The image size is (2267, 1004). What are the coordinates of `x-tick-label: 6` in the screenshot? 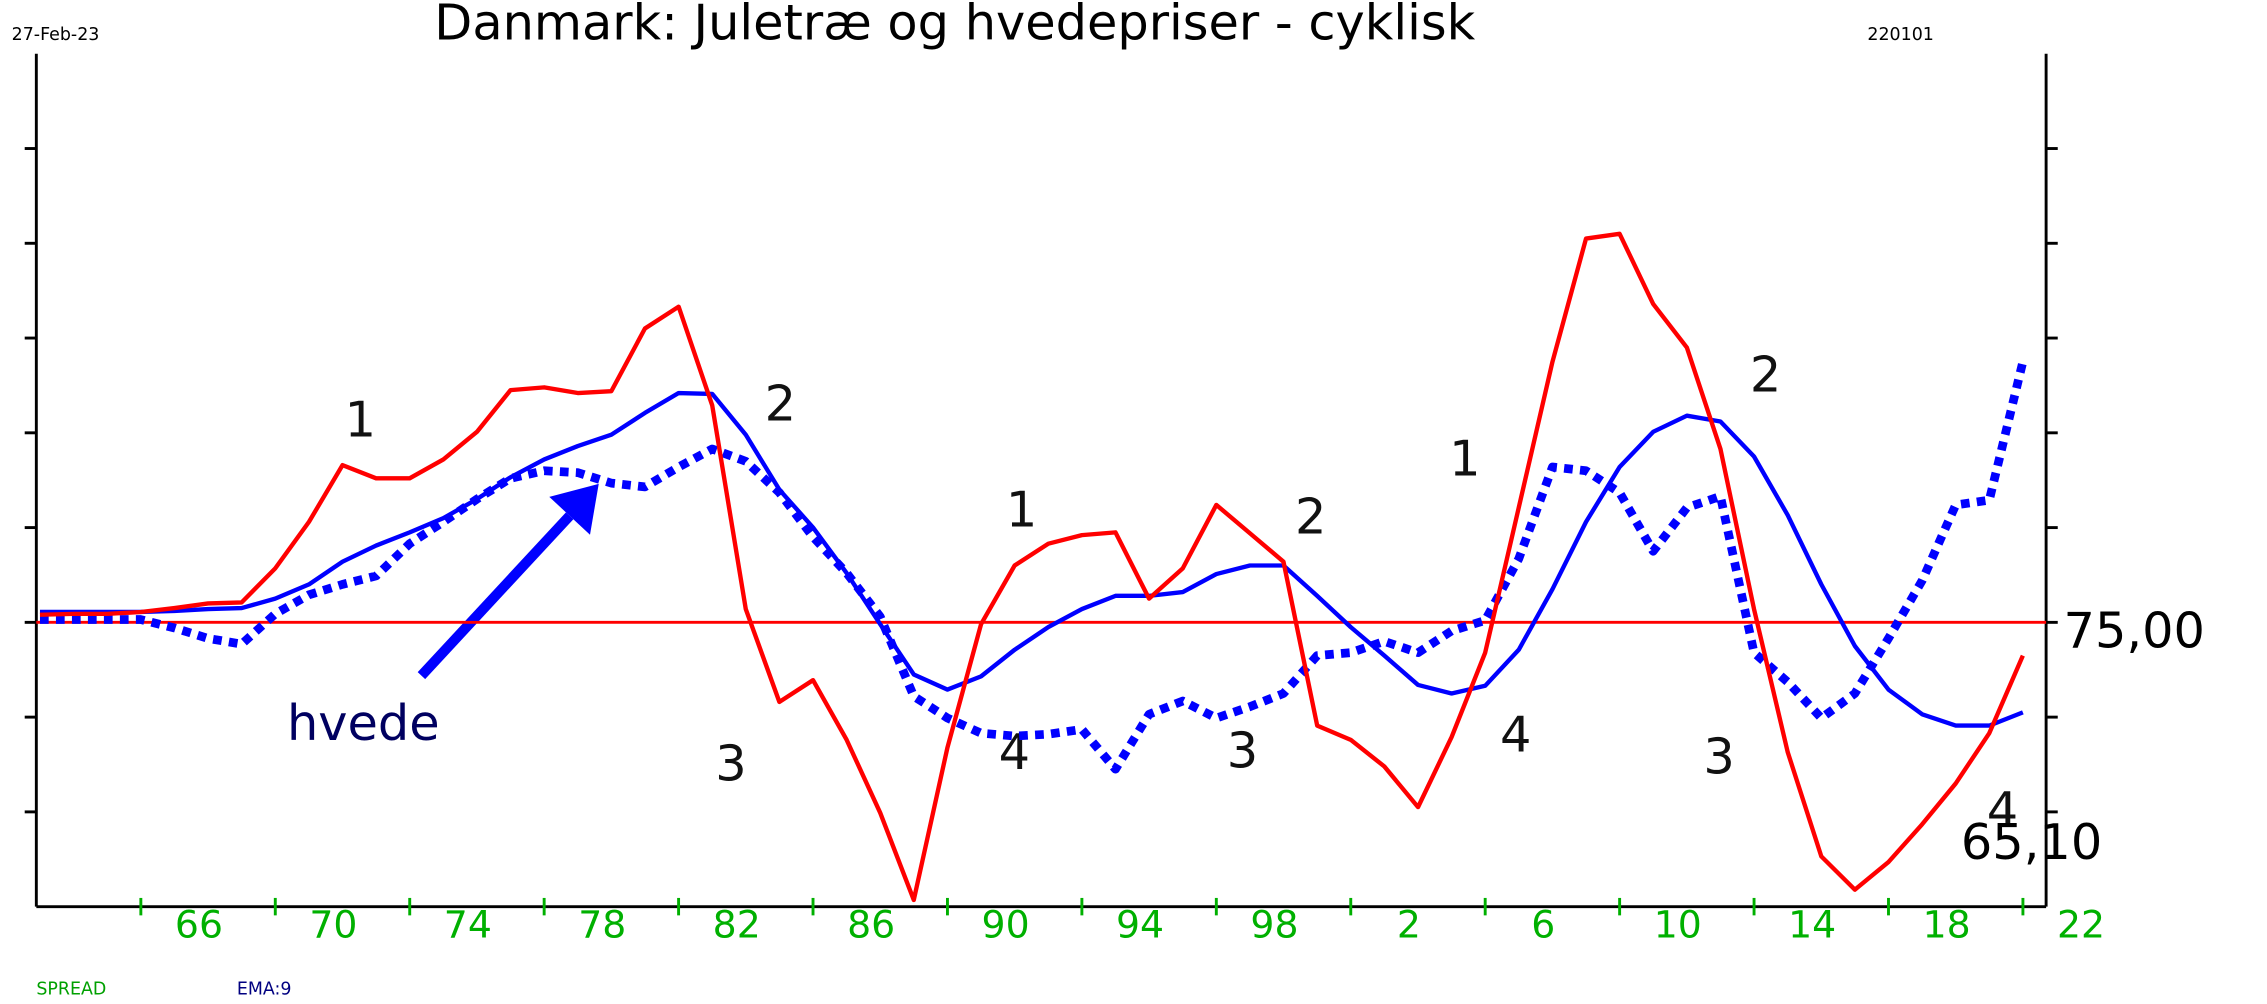 It's located at (1543, 924).